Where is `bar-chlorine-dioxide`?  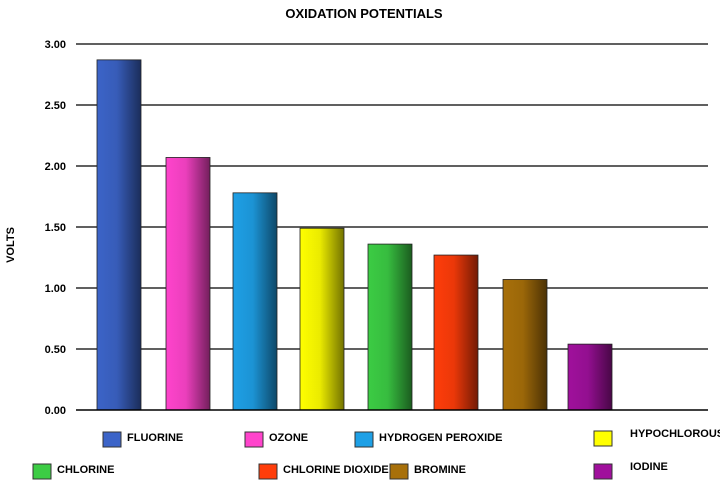 bar-chlorine-dioxide is located at coordinates (456, 332).